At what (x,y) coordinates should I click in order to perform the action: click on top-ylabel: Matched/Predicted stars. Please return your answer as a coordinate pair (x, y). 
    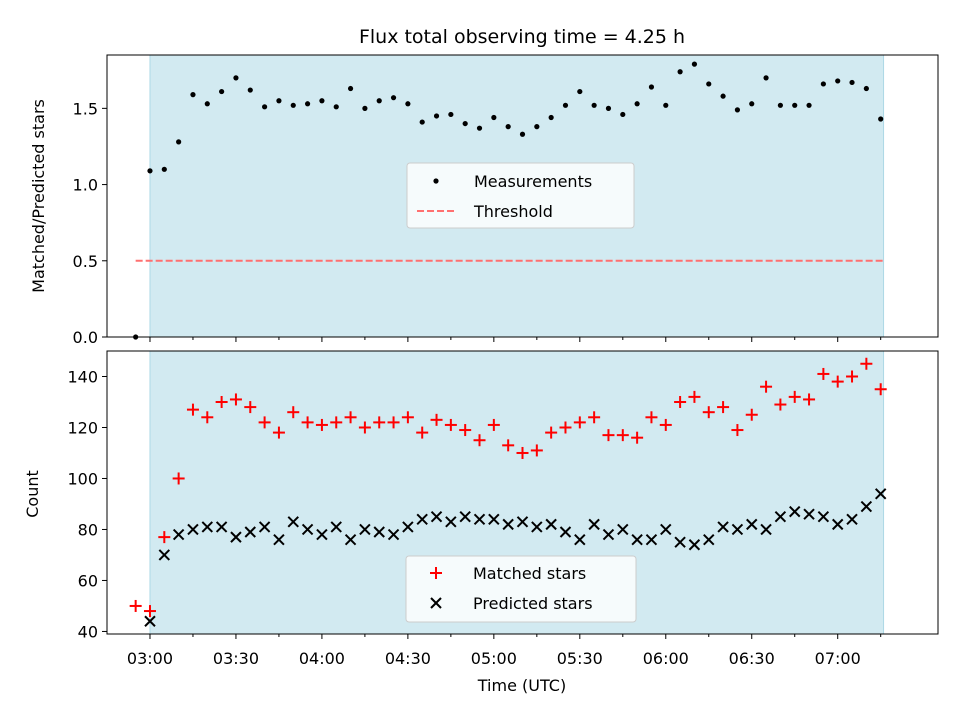
    Looking at the image, I should click on (38, 196).